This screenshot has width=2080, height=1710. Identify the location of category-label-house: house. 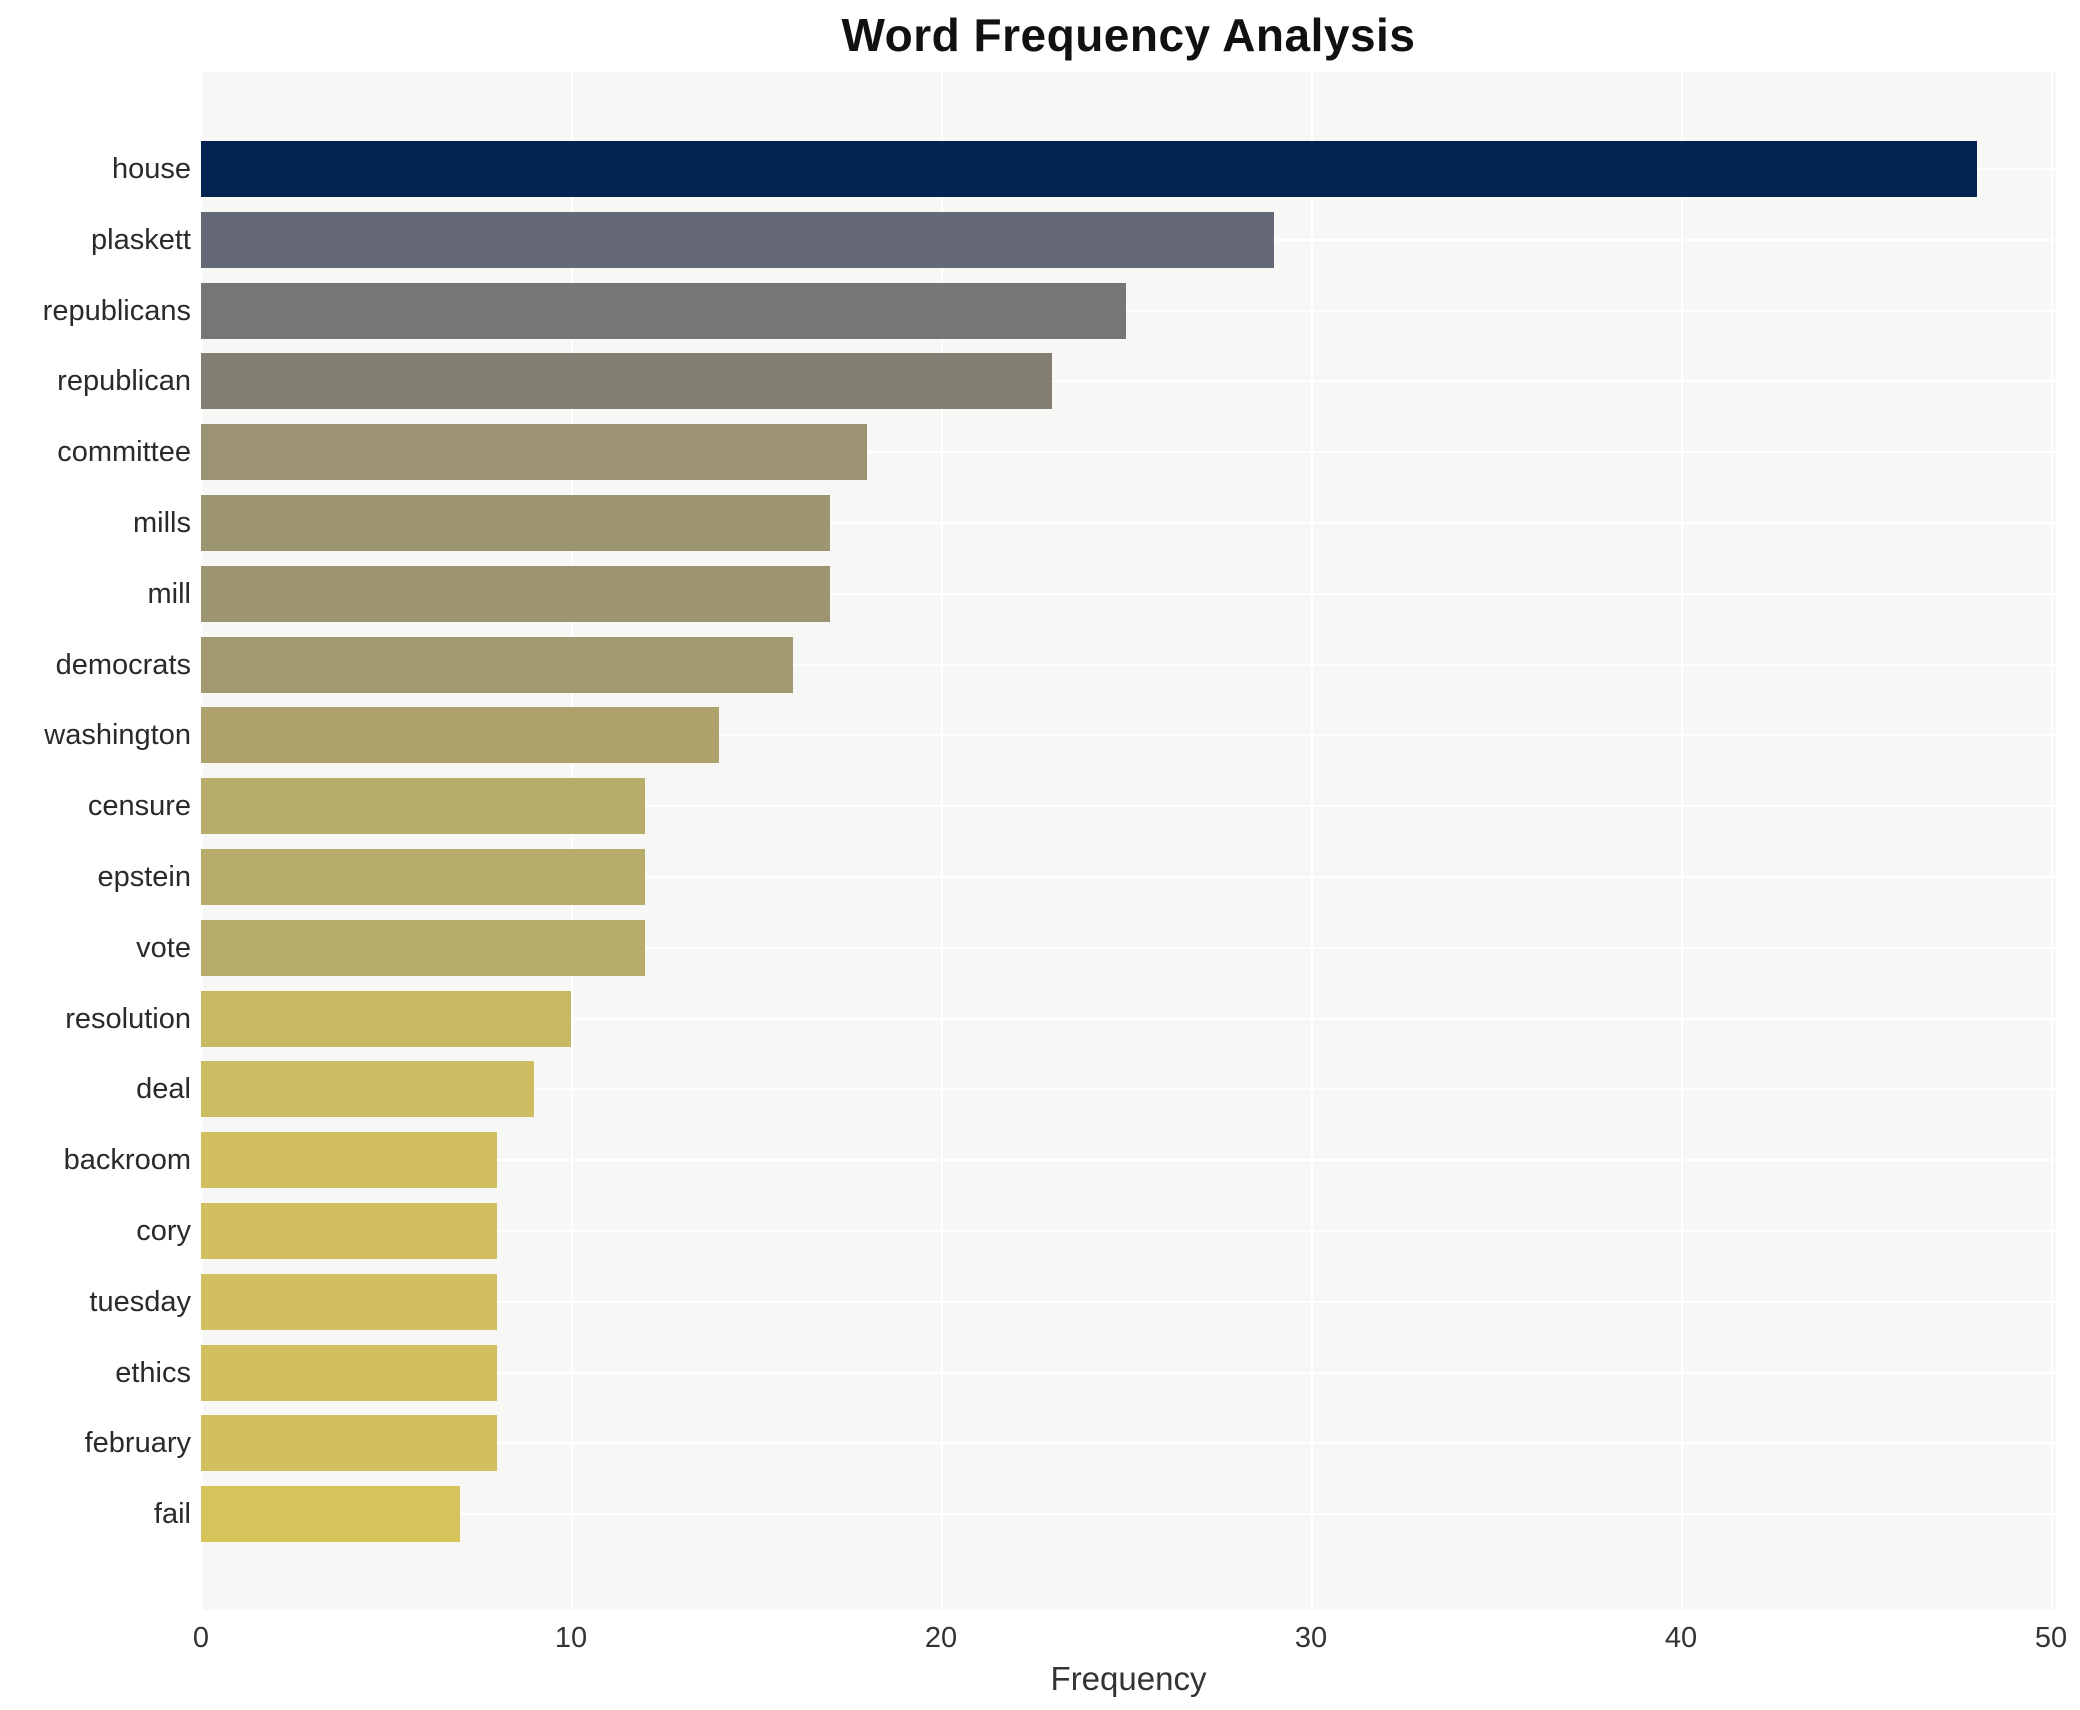
(151, 169).